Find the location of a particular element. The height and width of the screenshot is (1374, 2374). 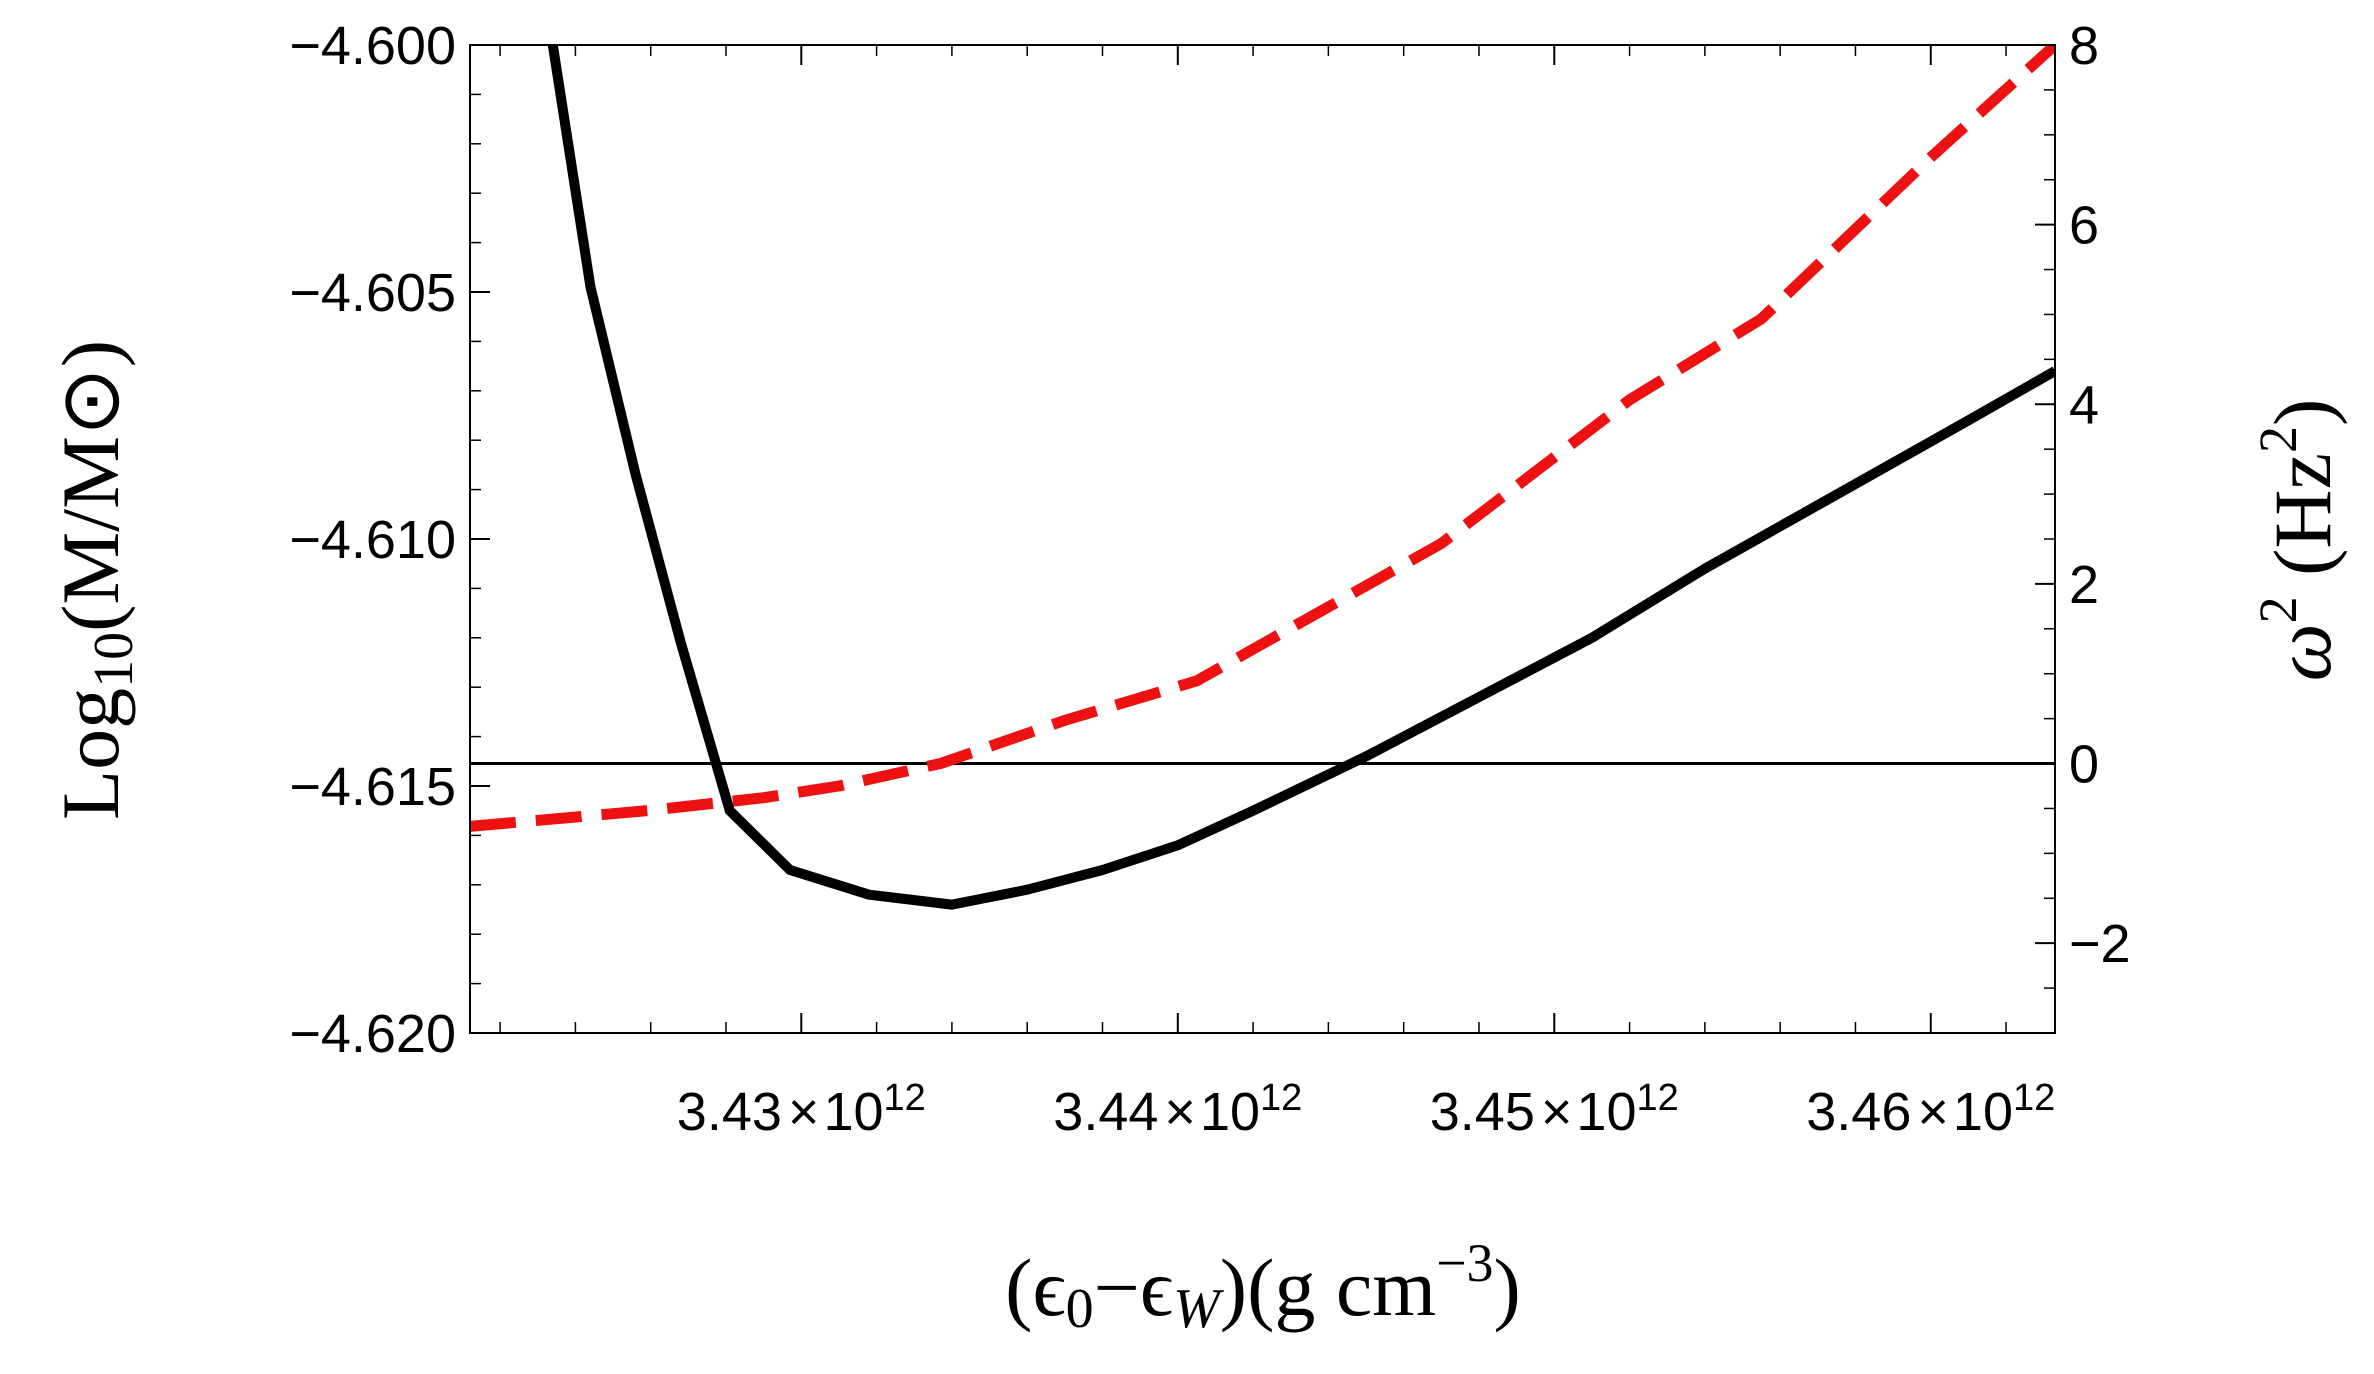

x-tick-mantissa: 3.44 is located at coordinates (1105, 1112).